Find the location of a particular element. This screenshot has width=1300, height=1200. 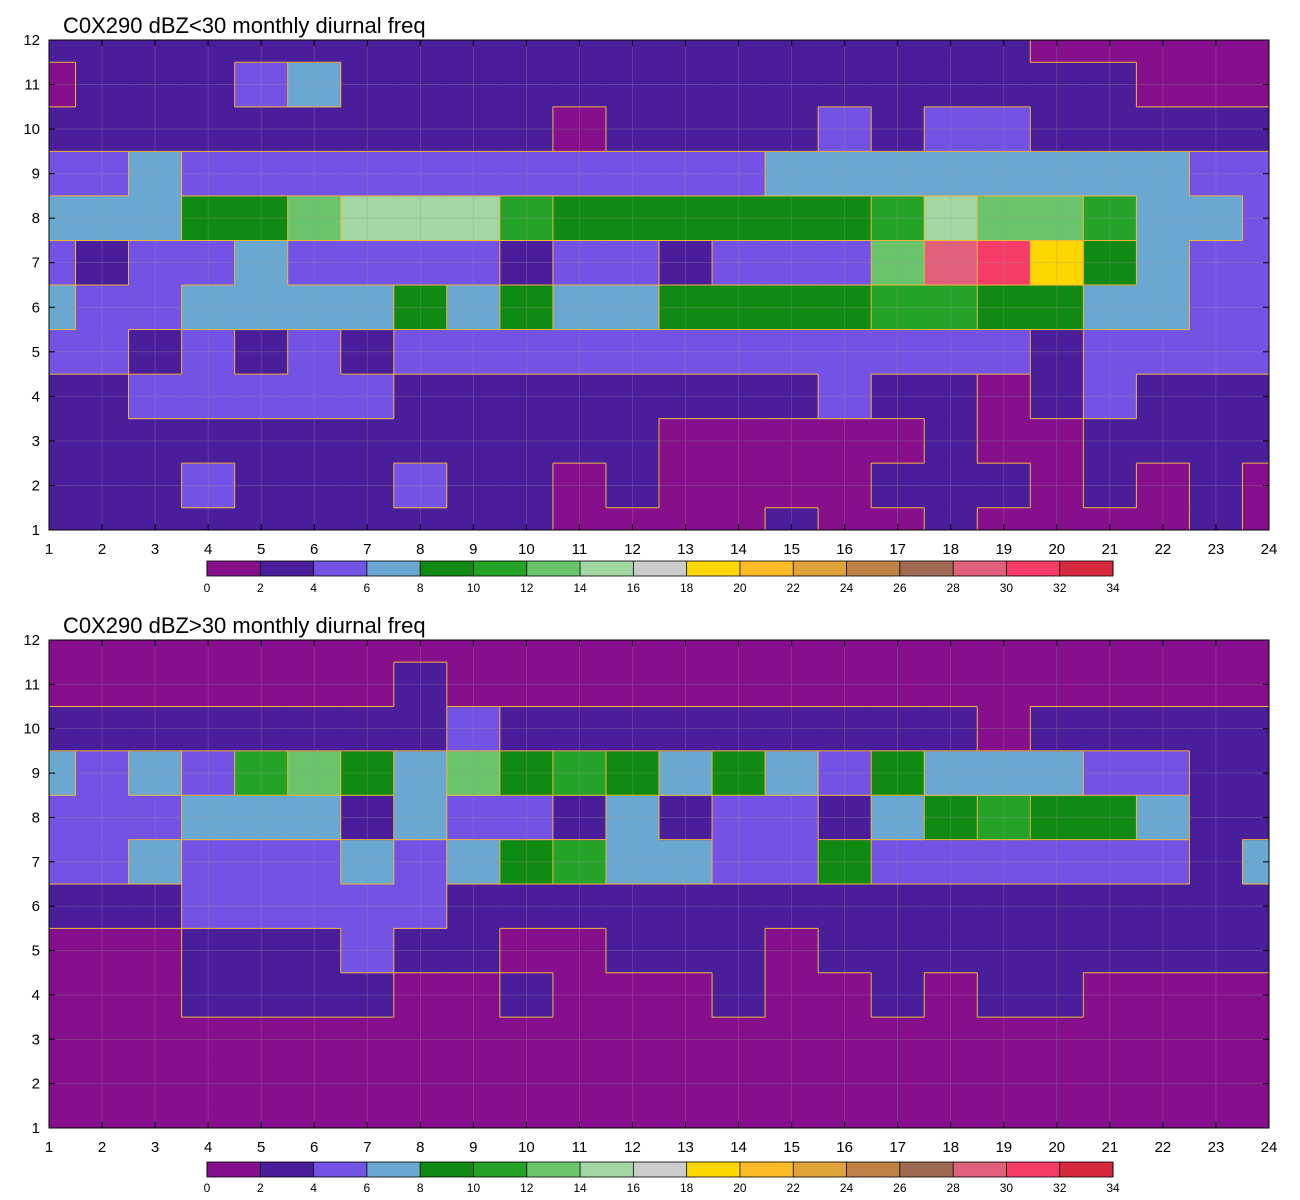

x-tick-label: 6 is located at coordinates (314, 549).